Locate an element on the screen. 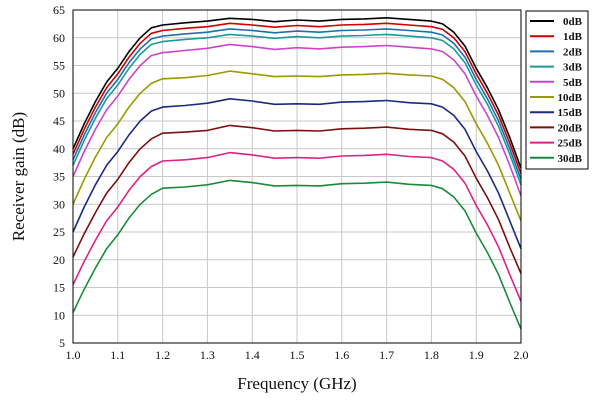 The image size is (594, 403). y-tick-labels: 5 10 15 20 25 30 35 40 45 50 55 60 65 is located at coordinates (59, 176).